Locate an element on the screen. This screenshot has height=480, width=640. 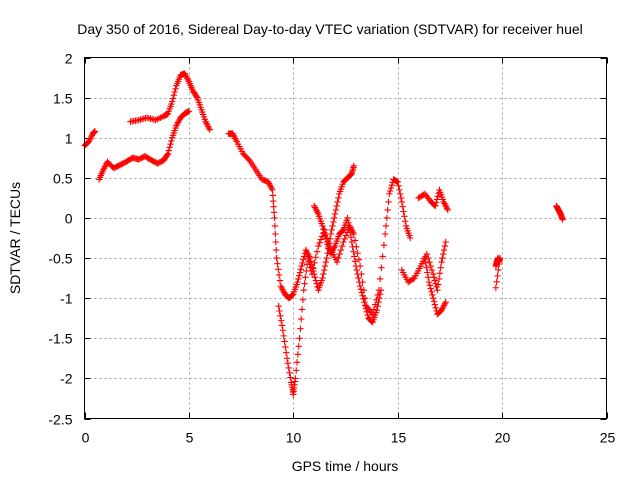
series-arc4 is located at coordinates (291, 216).